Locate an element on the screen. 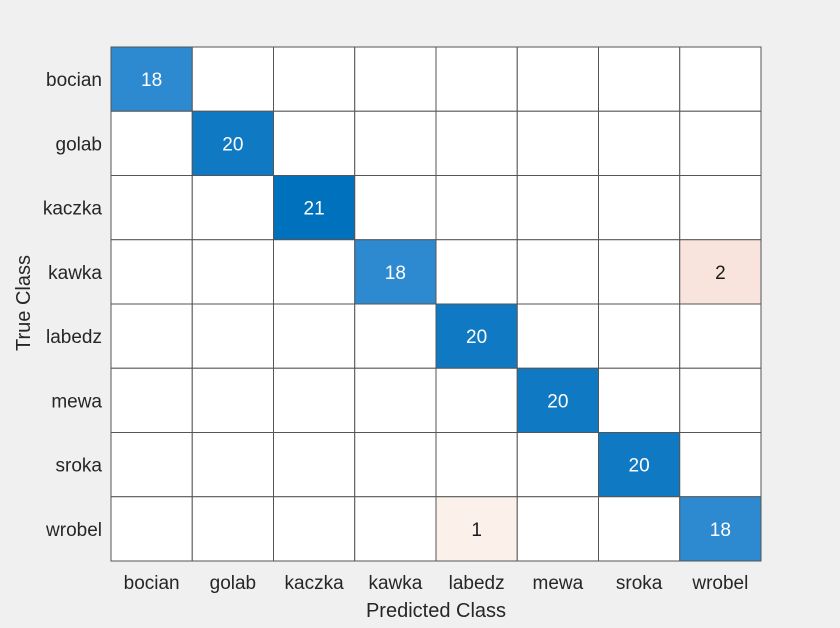 This screenshot has height=628, width=840. column-tick-label: labedz is located at coordinates (477, 583).